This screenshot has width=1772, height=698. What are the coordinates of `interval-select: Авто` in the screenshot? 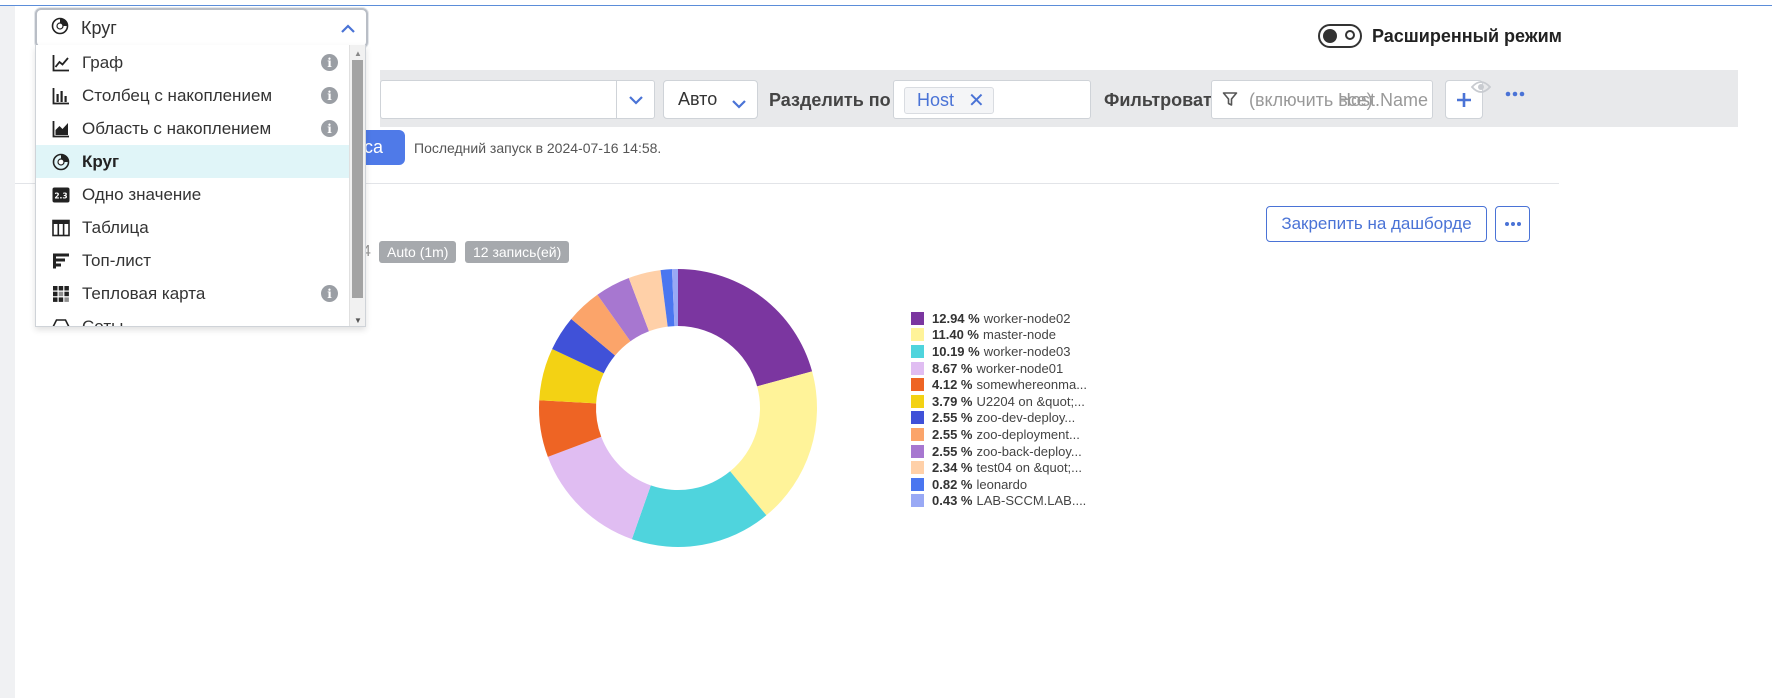 It's located at (710, 99).